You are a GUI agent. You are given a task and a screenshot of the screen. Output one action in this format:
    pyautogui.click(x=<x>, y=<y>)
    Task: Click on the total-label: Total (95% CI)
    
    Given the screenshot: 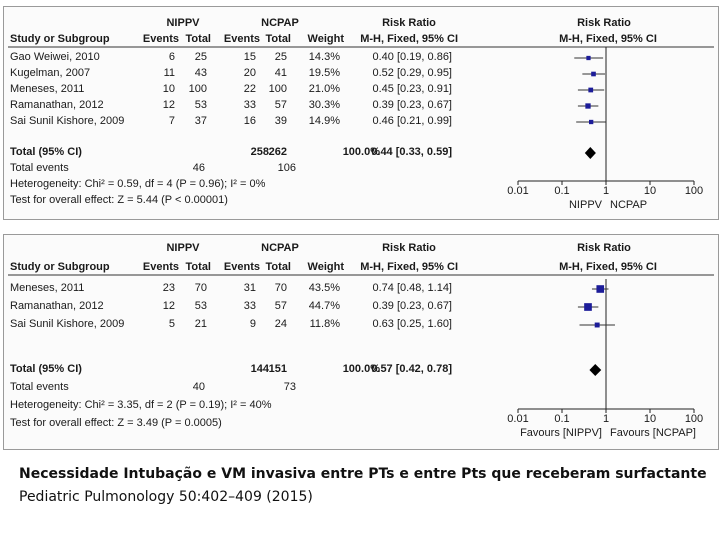 What is the action you would take?
    pyautogui.click(x=46, y=369)
    